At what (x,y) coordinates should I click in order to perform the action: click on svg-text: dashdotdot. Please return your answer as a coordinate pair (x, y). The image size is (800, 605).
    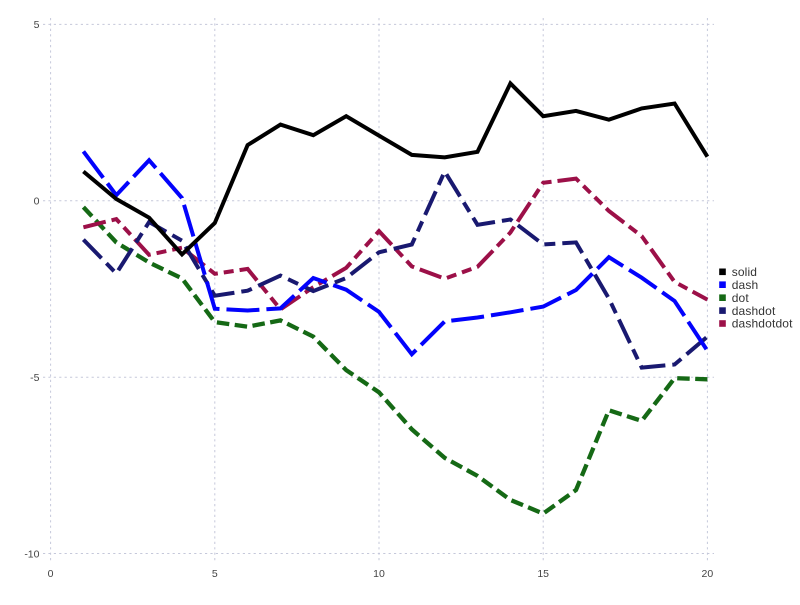
    Looking at the image, I should click on (762, 324).